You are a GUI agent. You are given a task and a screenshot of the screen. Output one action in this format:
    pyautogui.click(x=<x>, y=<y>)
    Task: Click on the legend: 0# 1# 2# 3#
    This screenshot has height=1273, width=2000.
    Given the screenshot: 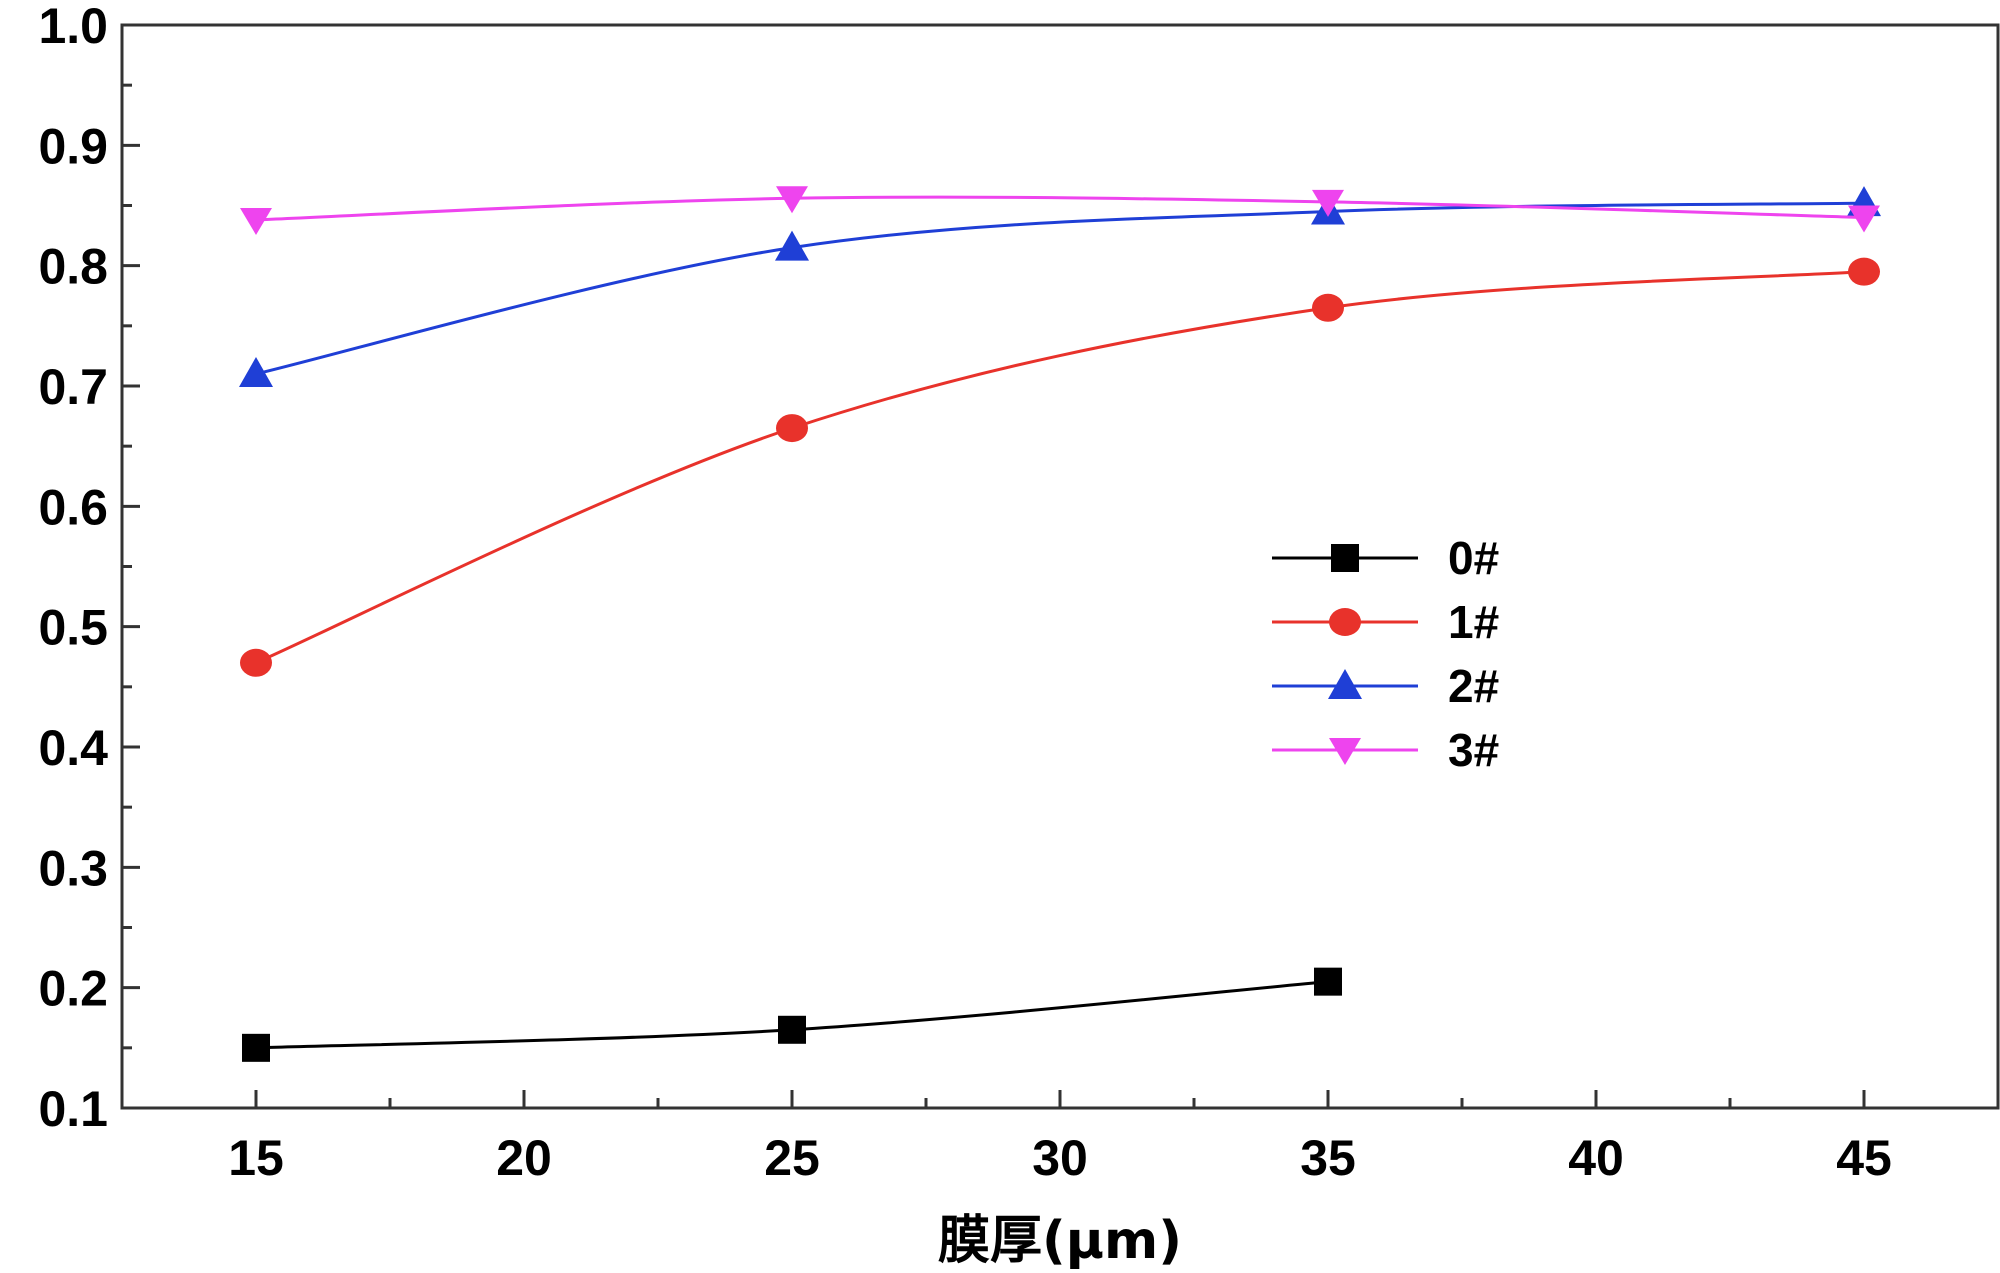 What is the action you would take?
    pyautogui.click(x=1385, y=654)
    